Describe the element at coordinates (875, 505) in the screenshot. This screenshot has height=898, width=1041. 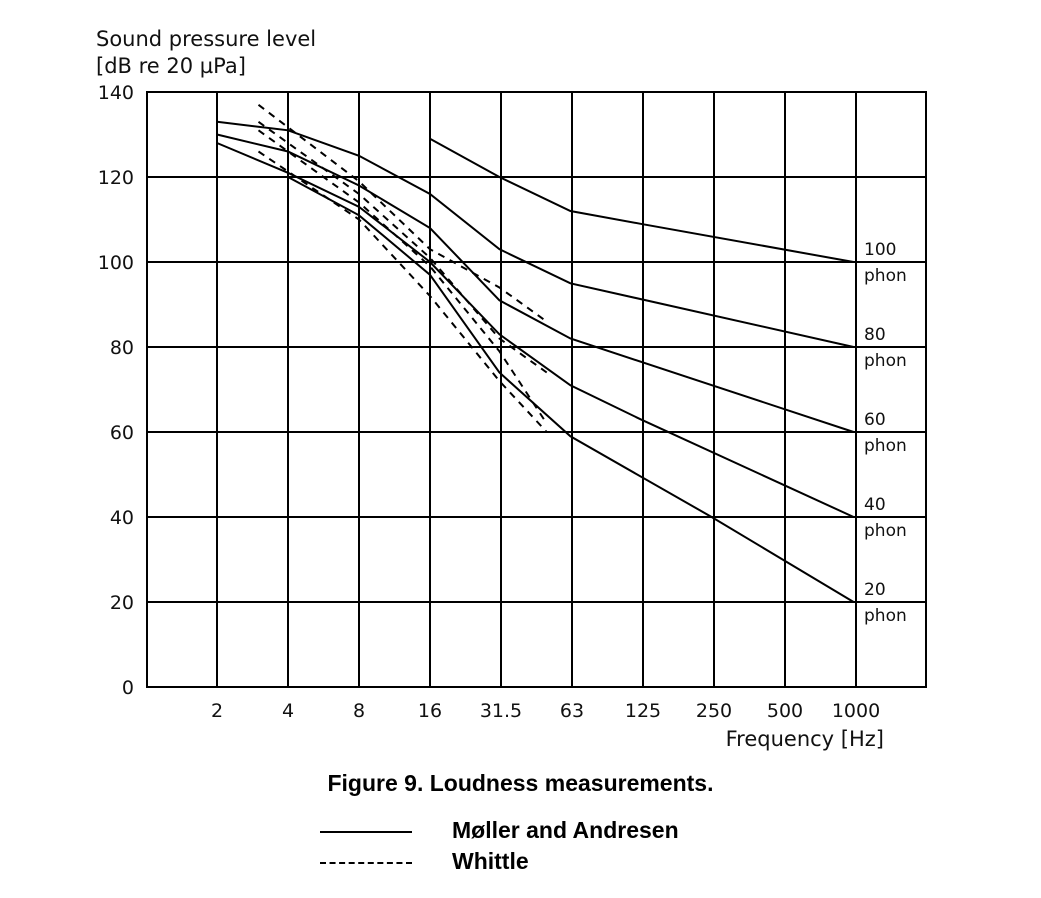
I see `curve-label-40-value: 40` at that location.